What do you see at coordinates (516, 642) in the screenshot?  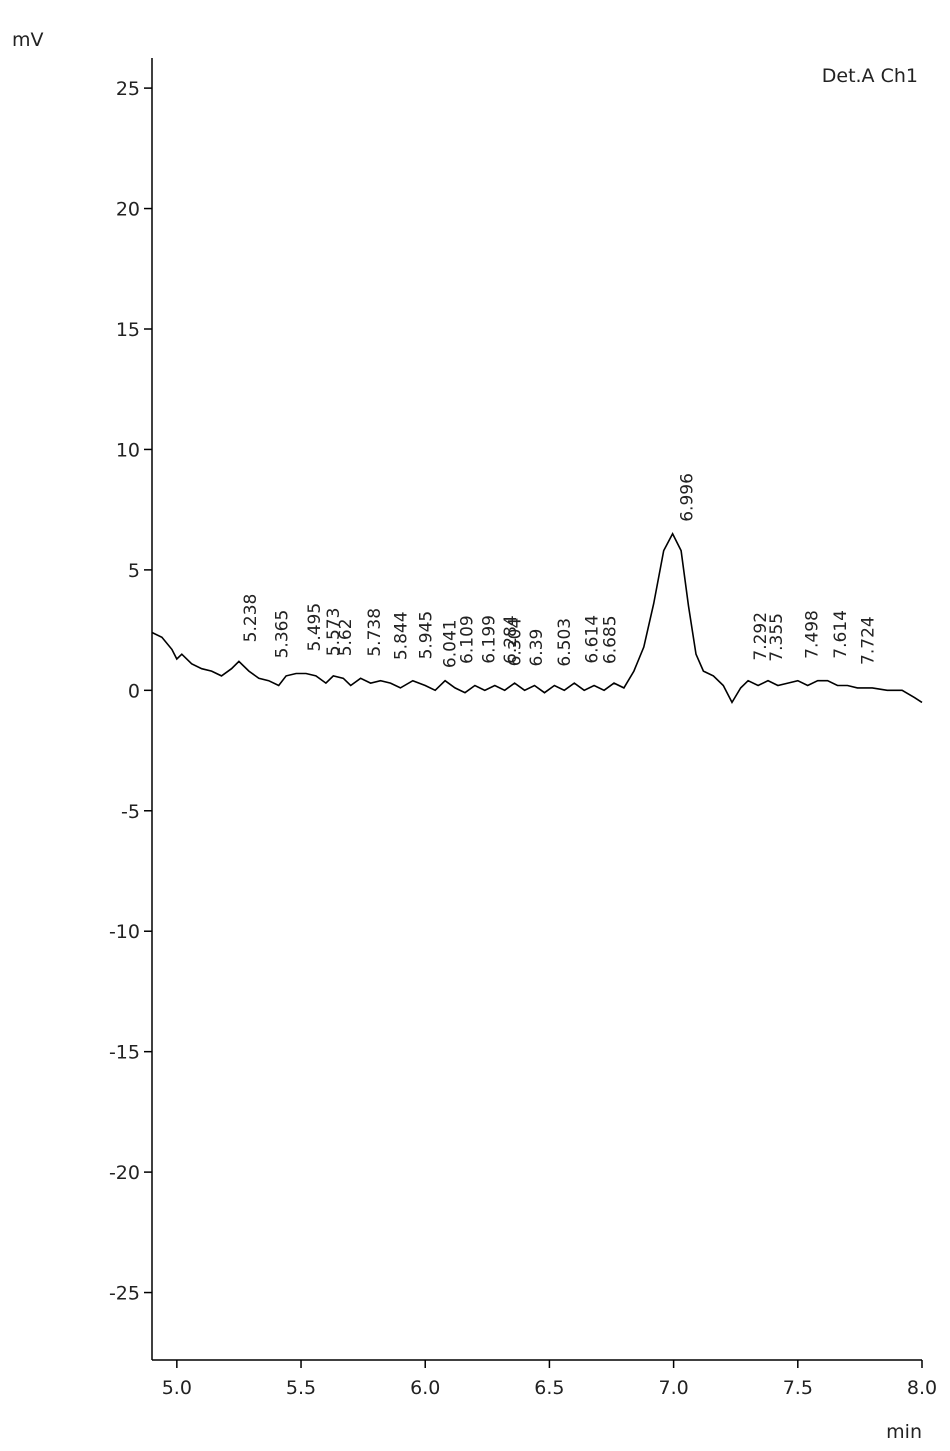 I see `peak-label: 6.304` at bounding box center [516, 642].